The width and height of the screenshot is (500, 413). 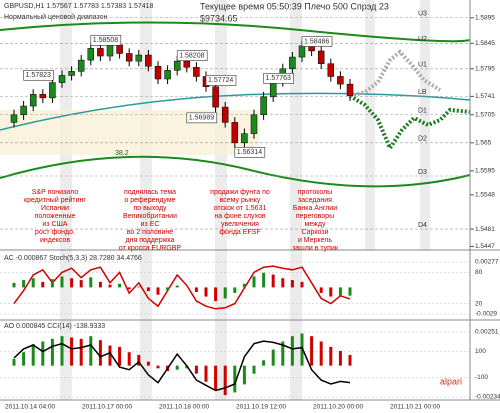 What do you see at coordinates (479, 303) in the screenshot?
I see `y-tick-label: 20` at bounding box center [479, 303].